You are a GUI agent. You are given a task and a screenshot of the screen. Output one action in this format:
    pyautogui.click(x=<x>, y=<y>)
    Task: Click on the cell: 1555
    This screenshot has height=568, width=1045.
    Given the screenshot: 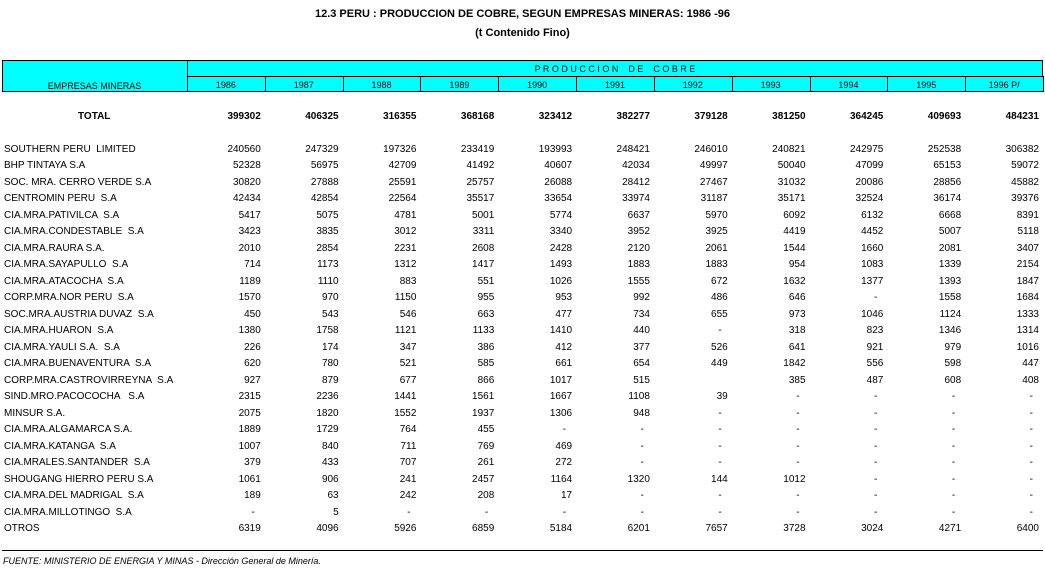 What is the action you would take?
    pyautogui.click(x=638, y=281)
    